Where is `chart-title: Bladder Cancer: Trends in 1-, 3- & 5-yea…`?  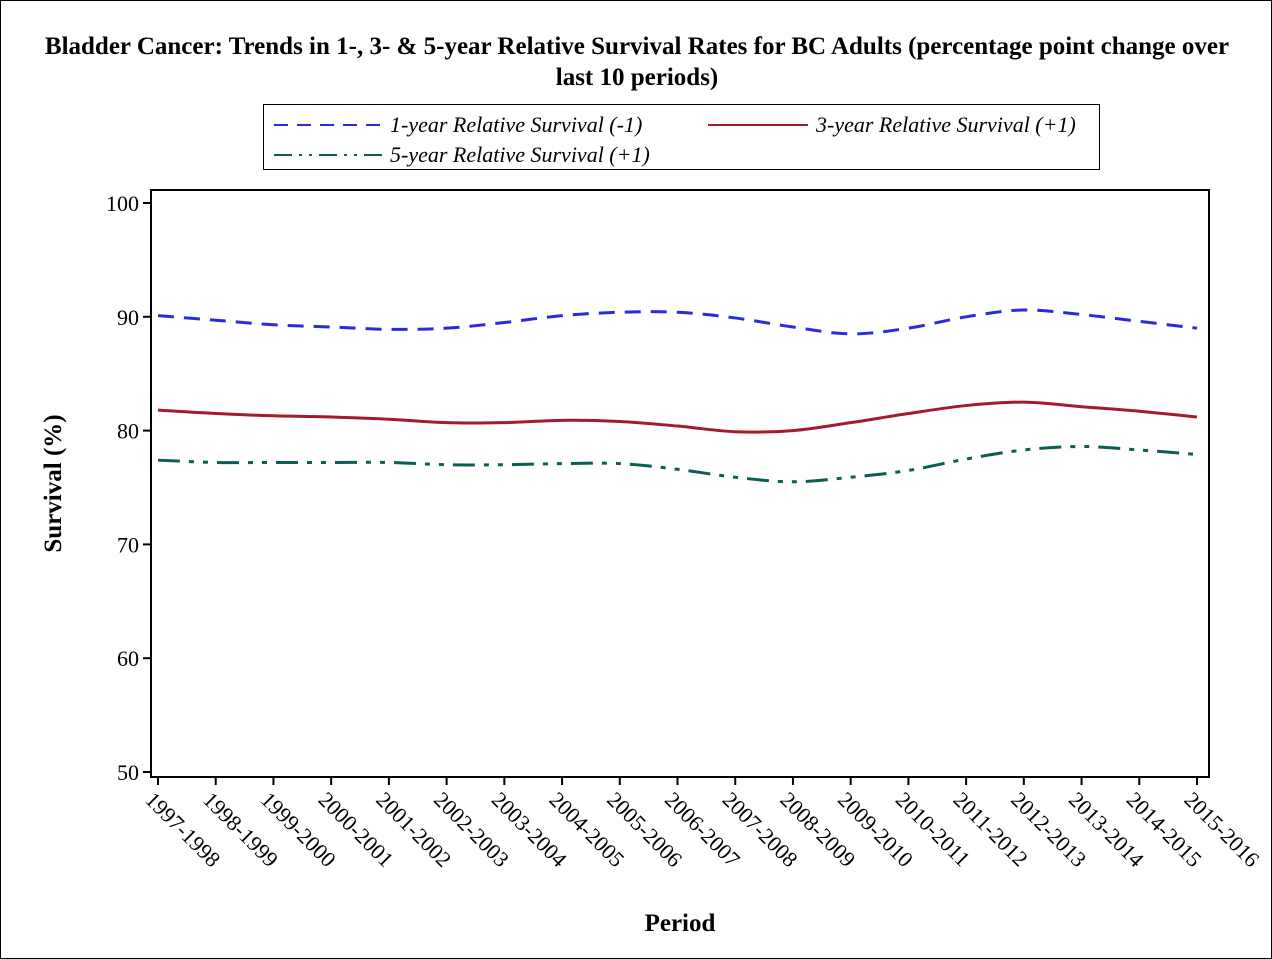
chart-title: Bladder Cancer: Trends in 1-, 3- & 5-yea… is located at coordinates (637, 62).